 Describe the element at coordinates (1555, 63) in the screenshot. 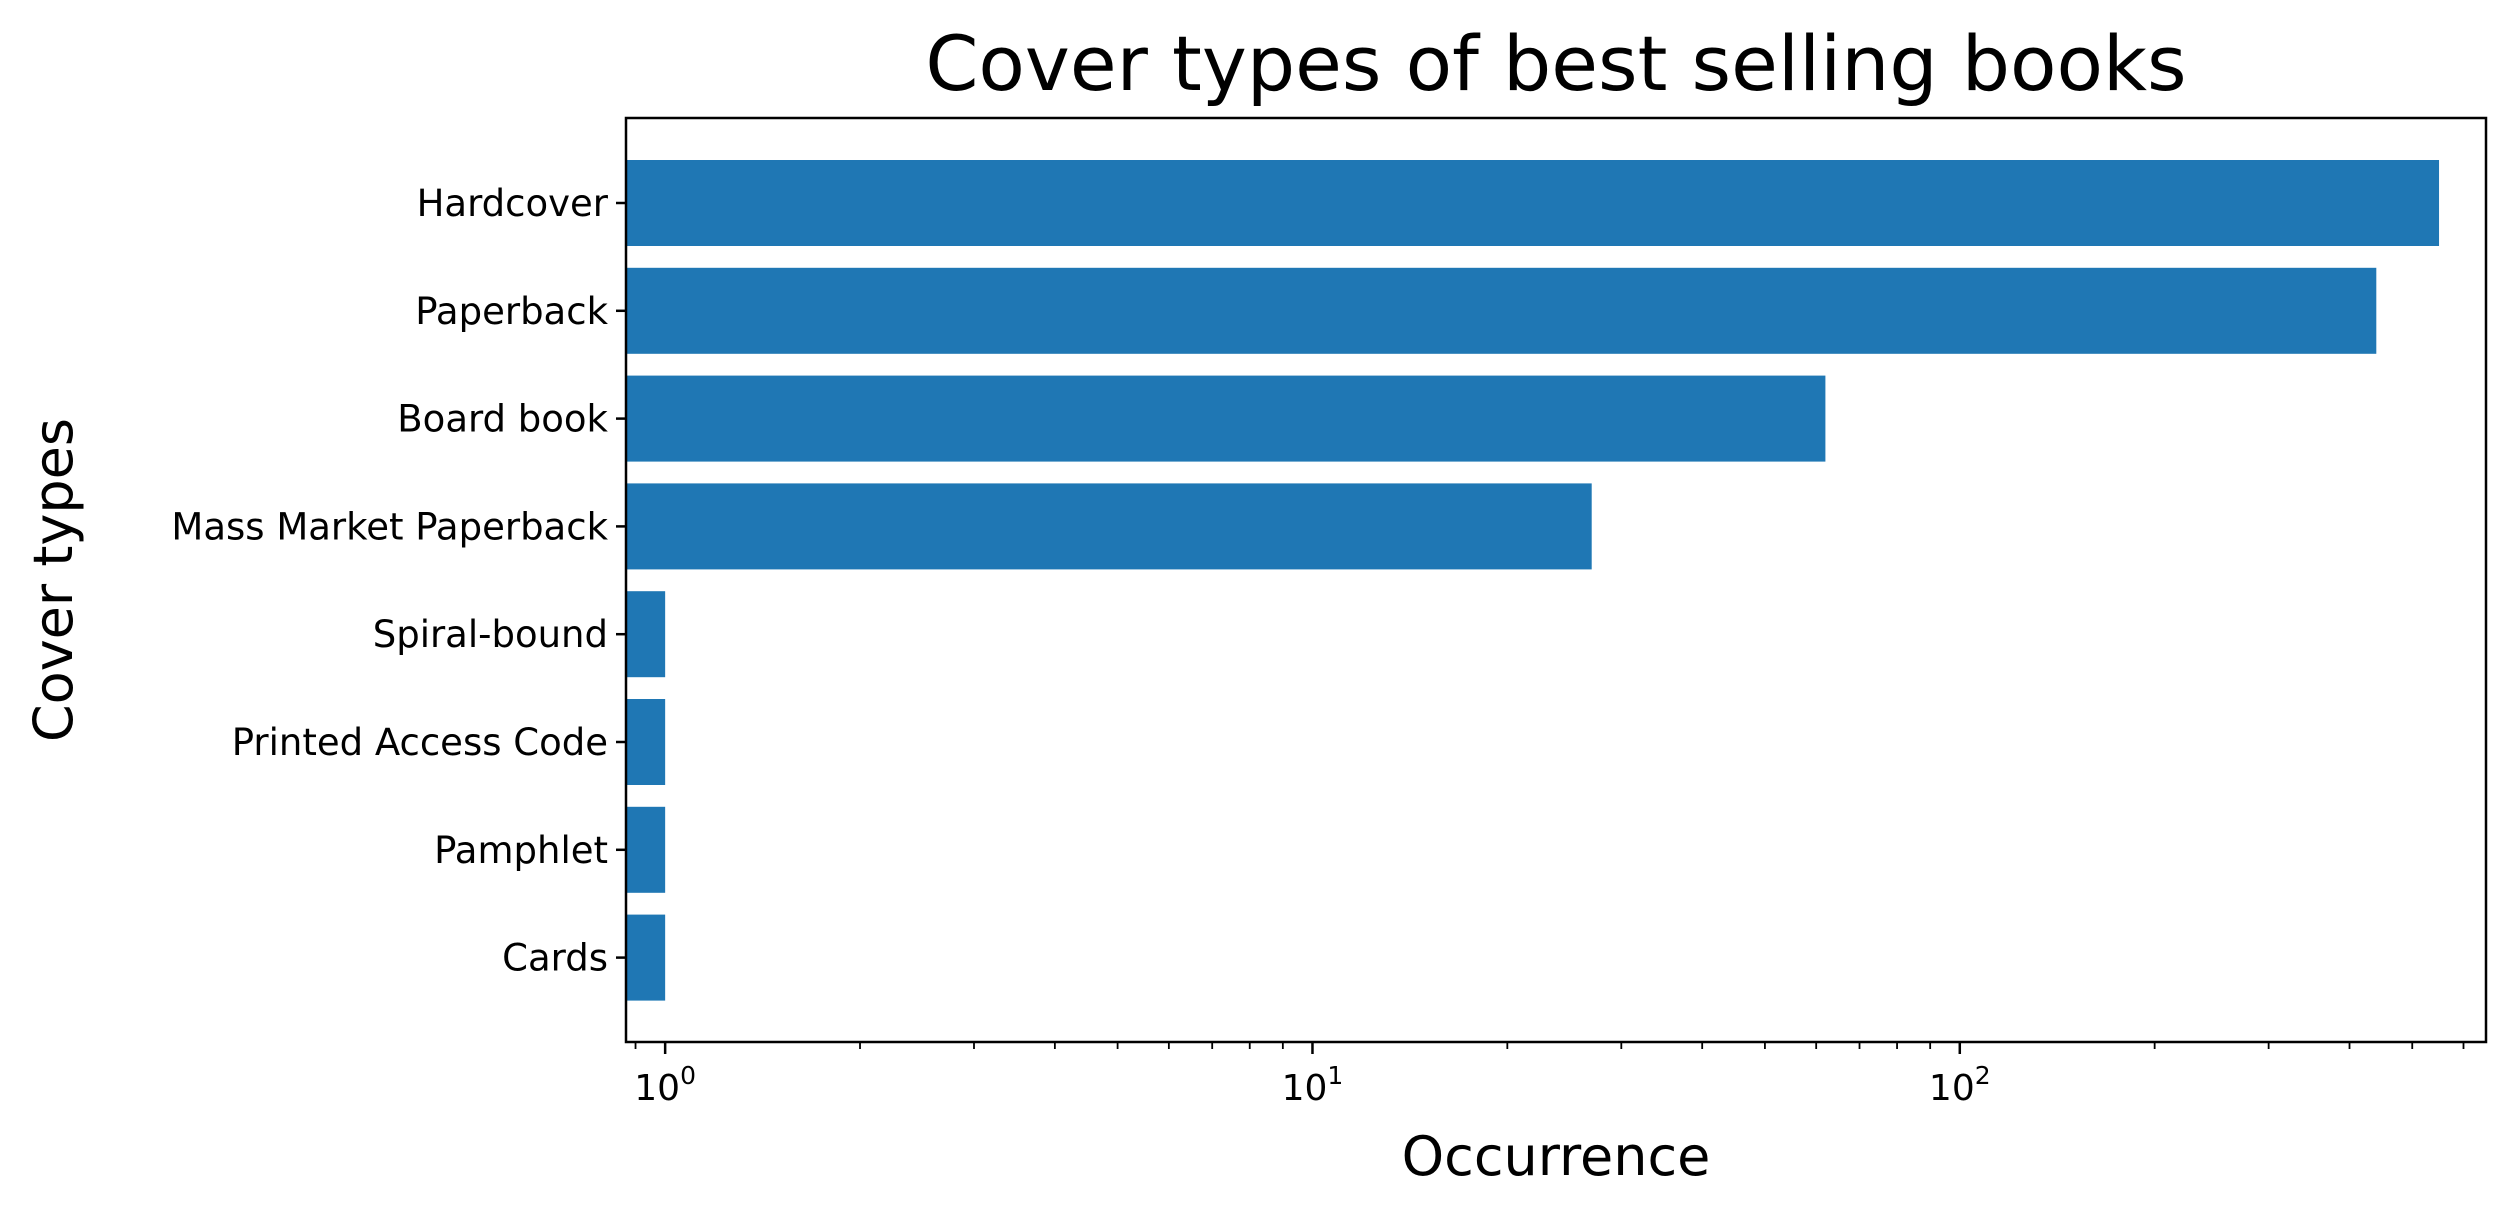

I see `chart-title: Cover types of best selling books` at that location.